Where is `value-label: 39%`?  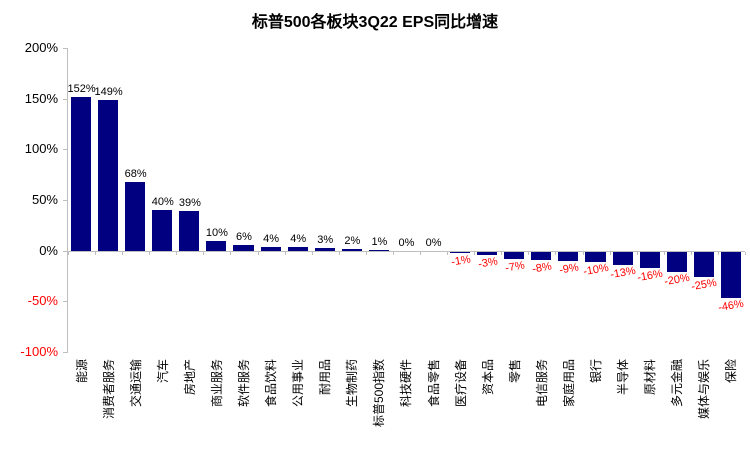
value-label: 39% is located at coordinates (189, 203).